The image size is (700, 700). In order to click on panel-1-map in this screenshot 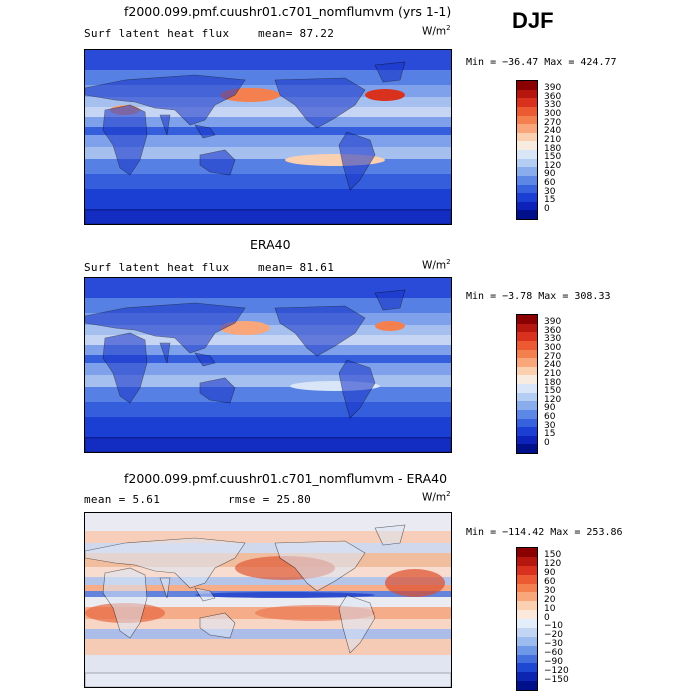, I will do `click(268, 137)`.